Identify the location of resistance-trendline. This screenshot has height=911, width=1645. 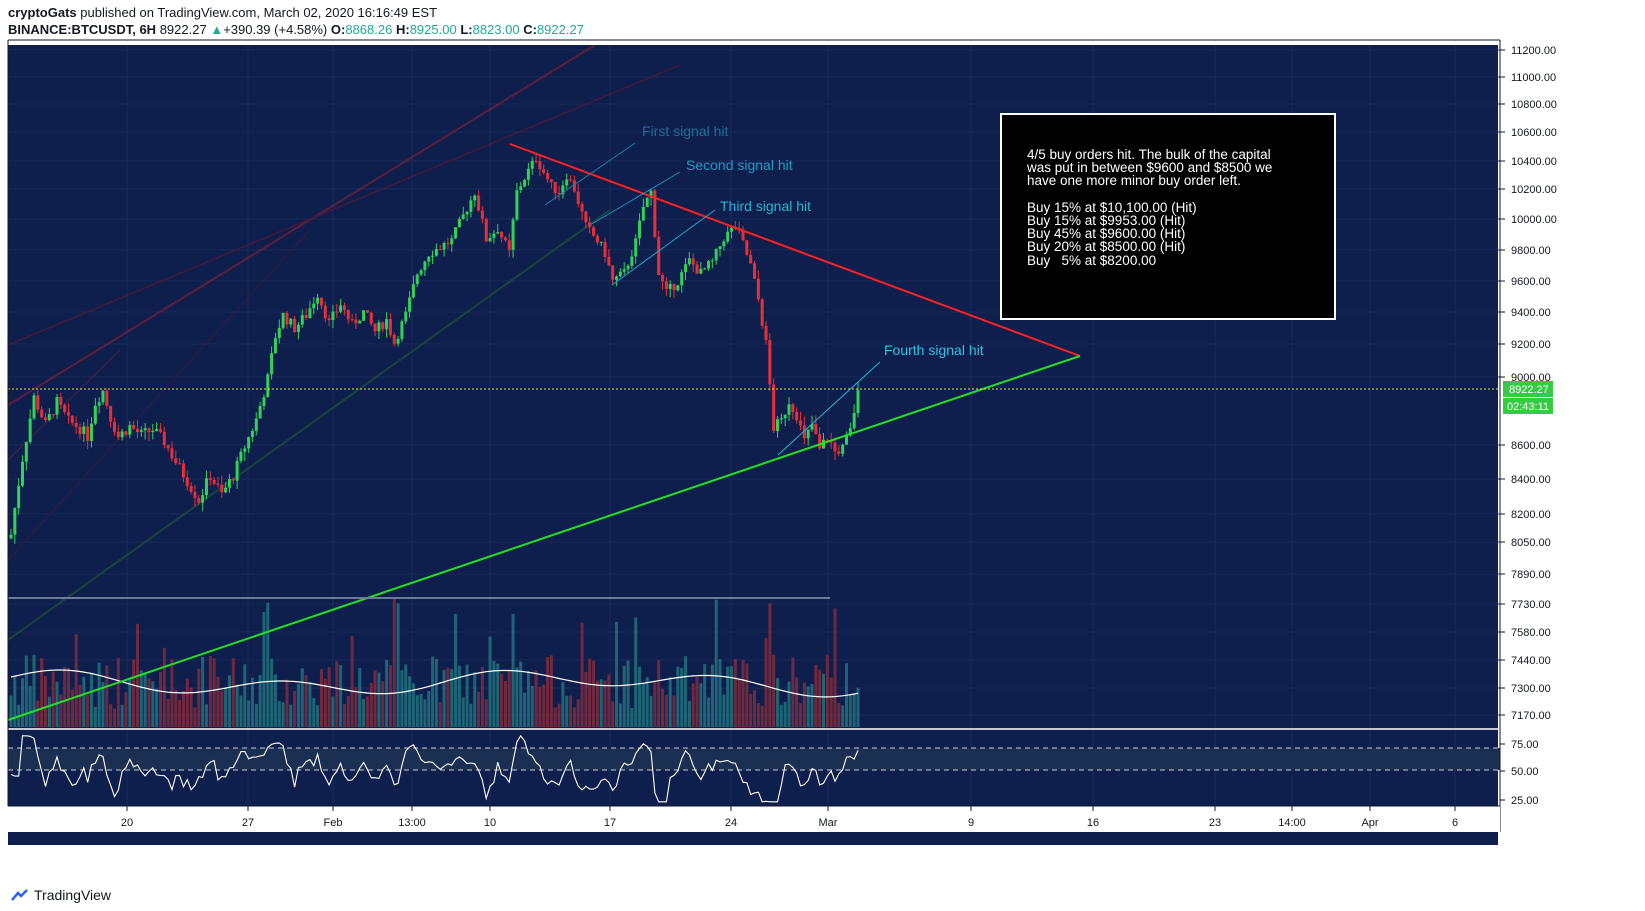
(795, 250).